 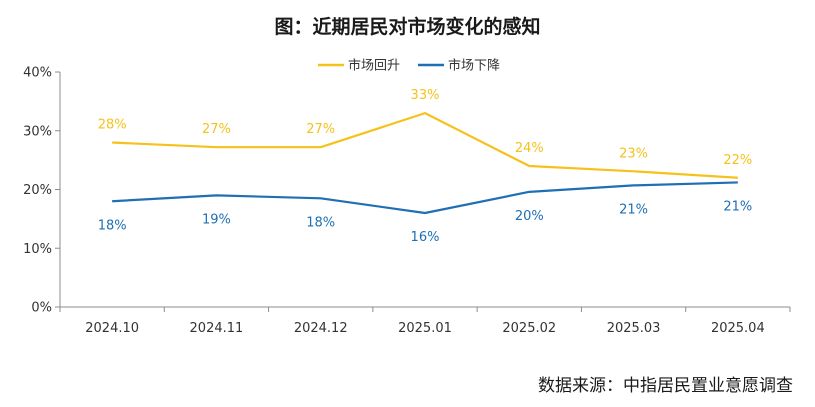 I want to click on legend-label: 市场回升, so click(x=374, y=66).